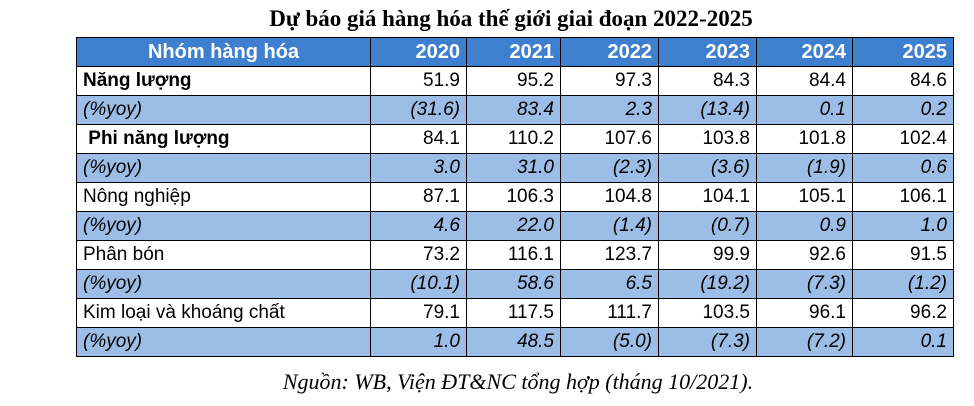 Image resolution: width=974 pixels, height=406 pixels. What do you see at coordinates (707, 81) in the screenshot?
I see `value-cell: 84.3` at bounding box center [707, 81].